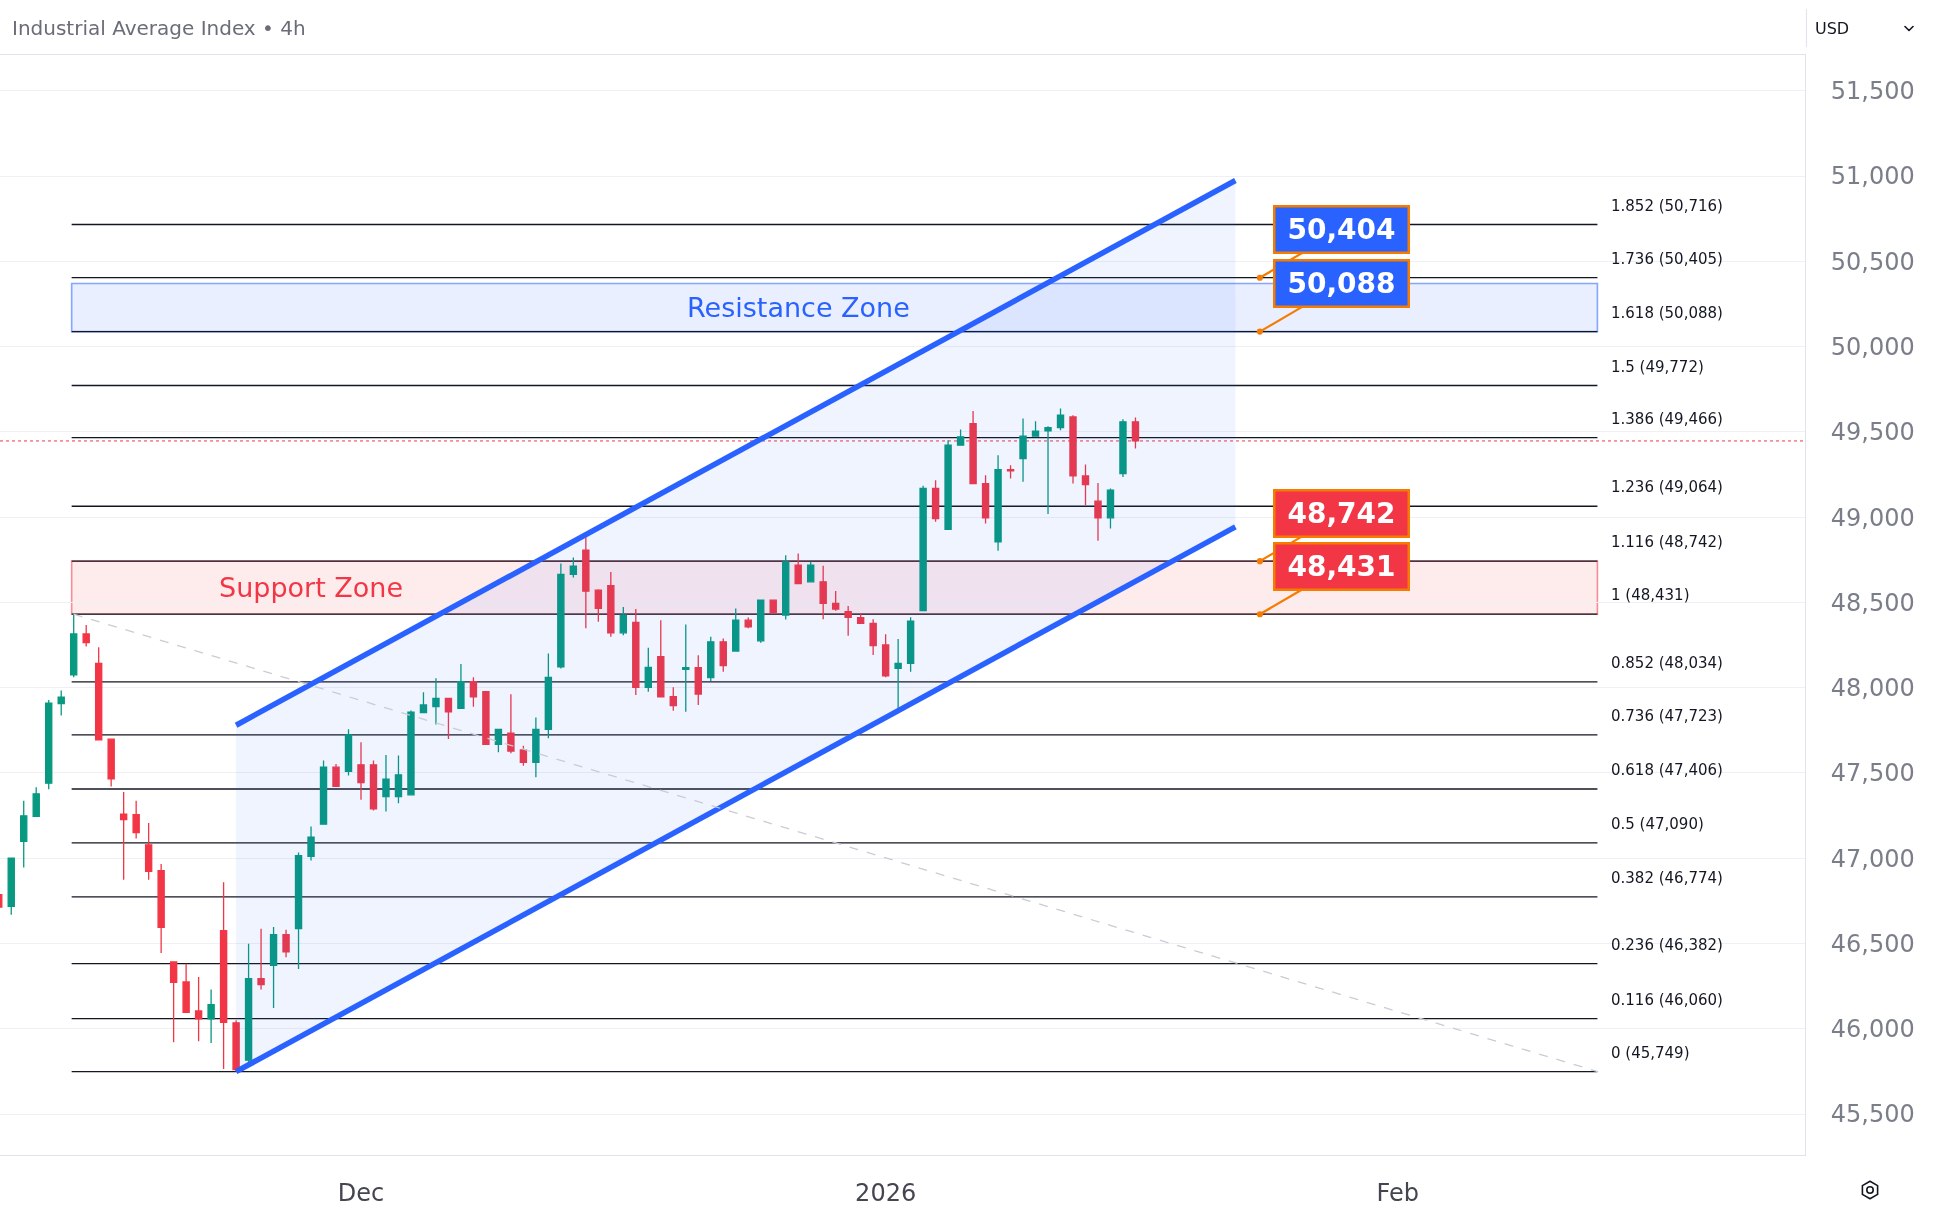  What do you see at coordinates (1872, 1114) in the screenshot?
I see `y-tick-label: 45,500` at bounding box center [1872, 1114].